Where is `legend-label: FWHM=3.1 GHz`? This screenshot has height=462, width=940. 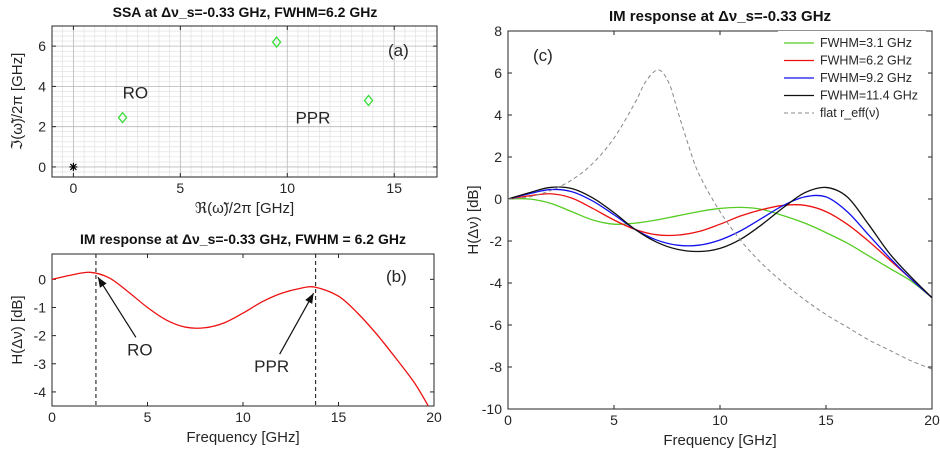 legend-label: FWHM=3.1 GHz is located at coordinates (866, 43).